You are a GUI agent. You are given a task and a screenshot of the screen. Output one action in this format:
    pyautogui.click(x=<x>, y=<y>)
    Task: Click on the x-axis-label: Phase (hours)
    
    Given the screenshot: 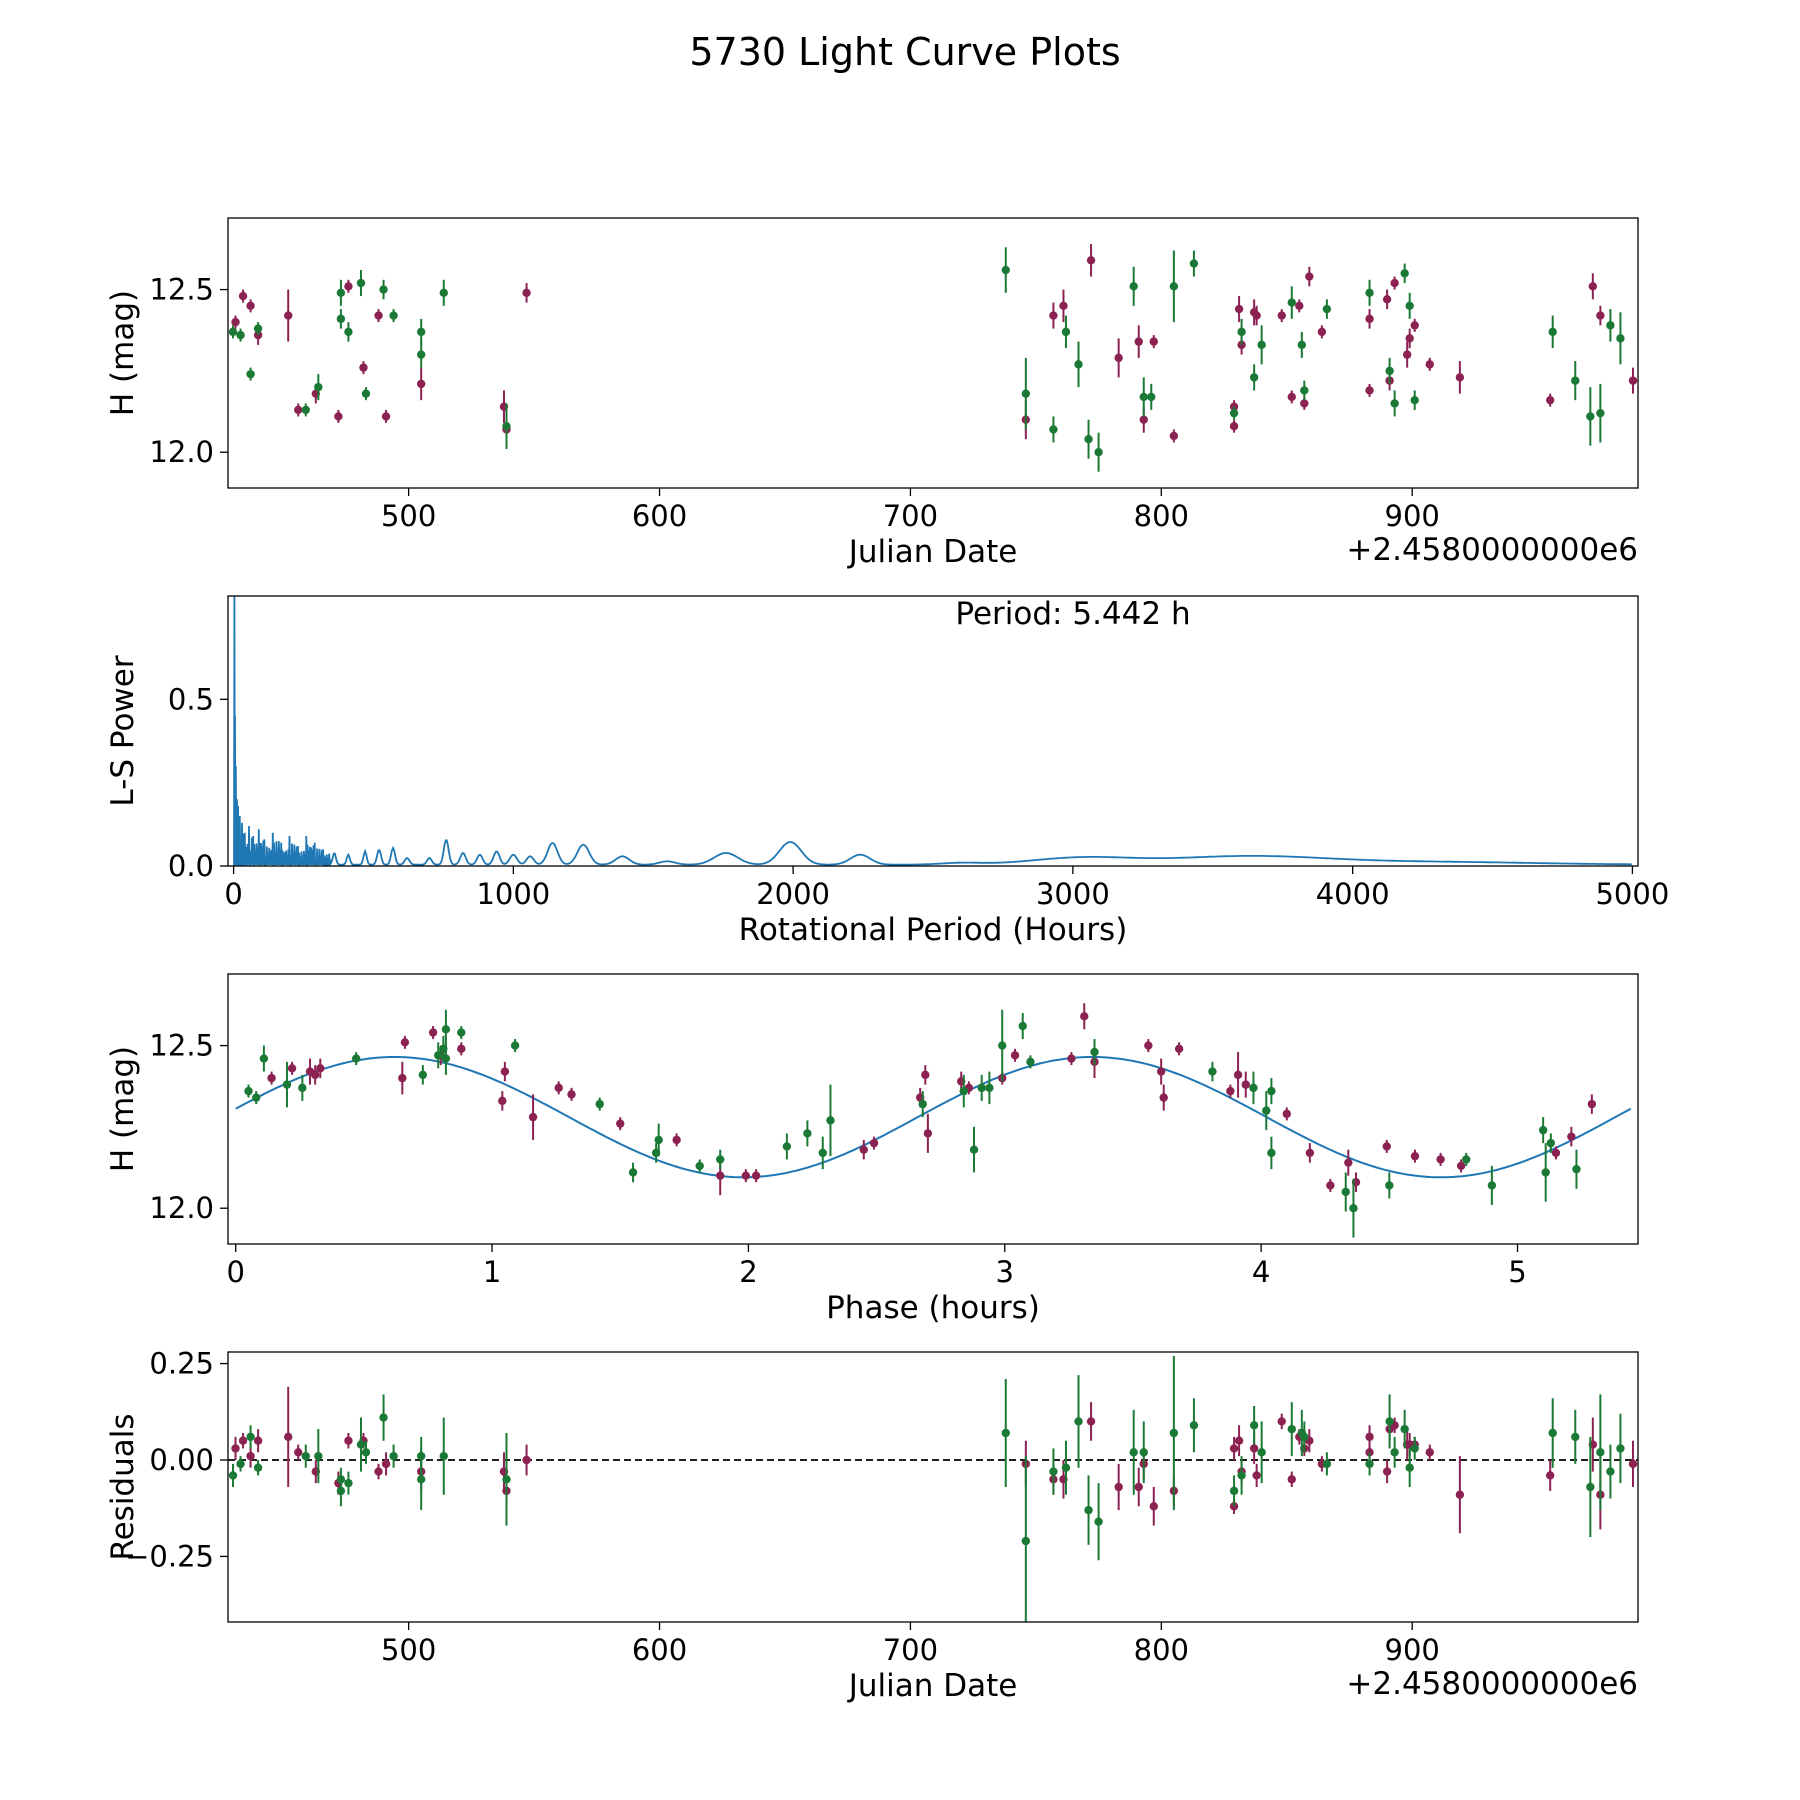 What is the action you would take?
    pyautogui.click(x=933, y=1308)
    